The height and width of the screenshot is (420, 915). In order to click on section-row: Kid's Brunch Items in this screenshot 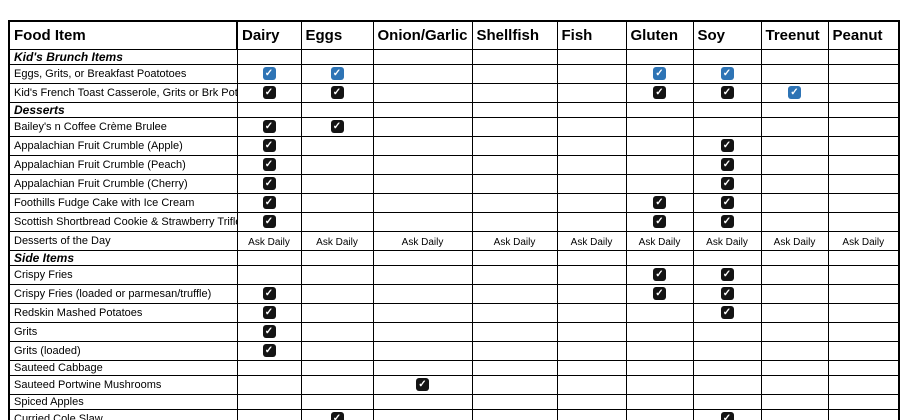, I will do `click(454, 57)`.